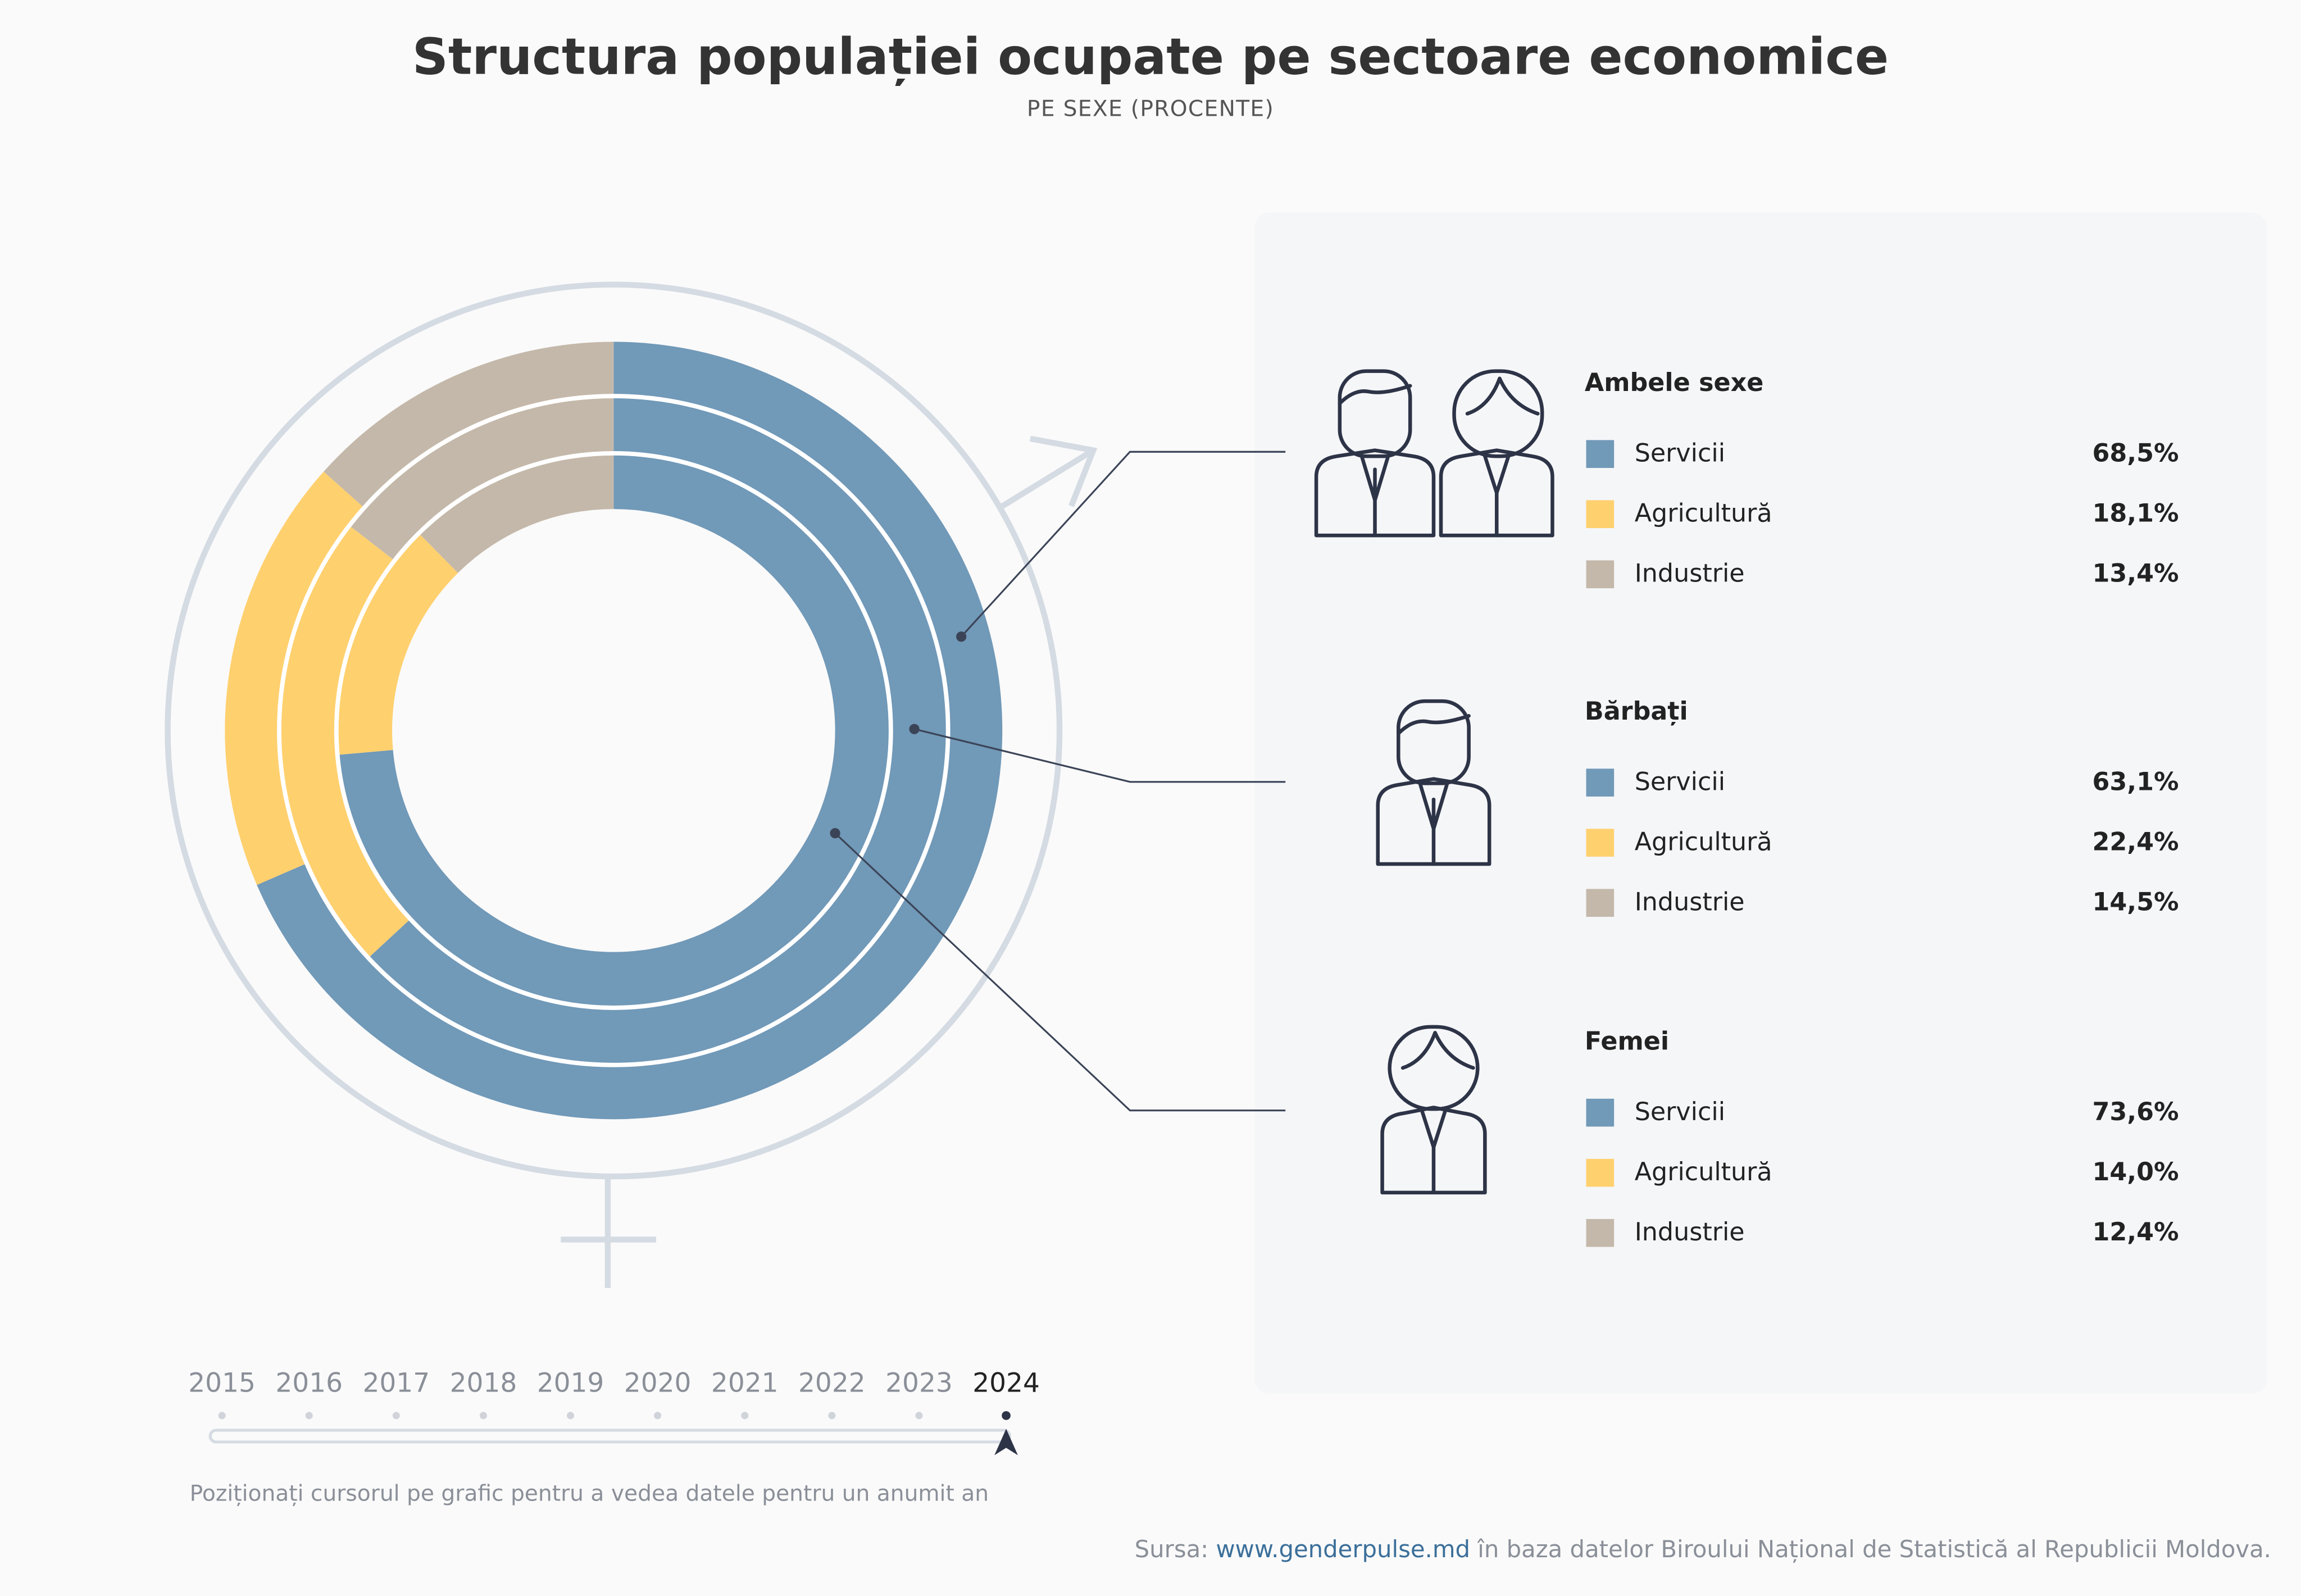 This screenshot has height=1596, width=2301. I want to click on year-label: 2016, so click(309, 1382).